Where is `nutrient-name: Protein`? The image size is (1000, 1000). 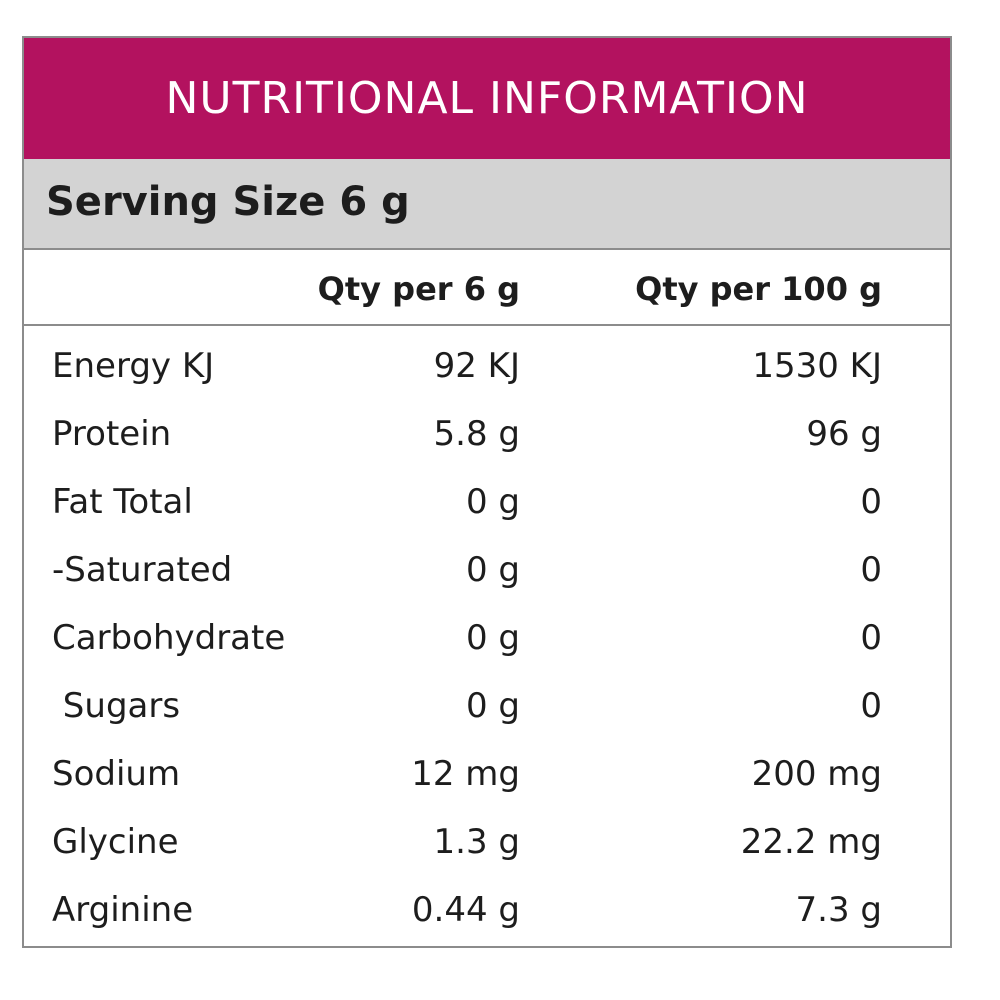
nutrient-name: Protein is located at coordinates (112, 434).